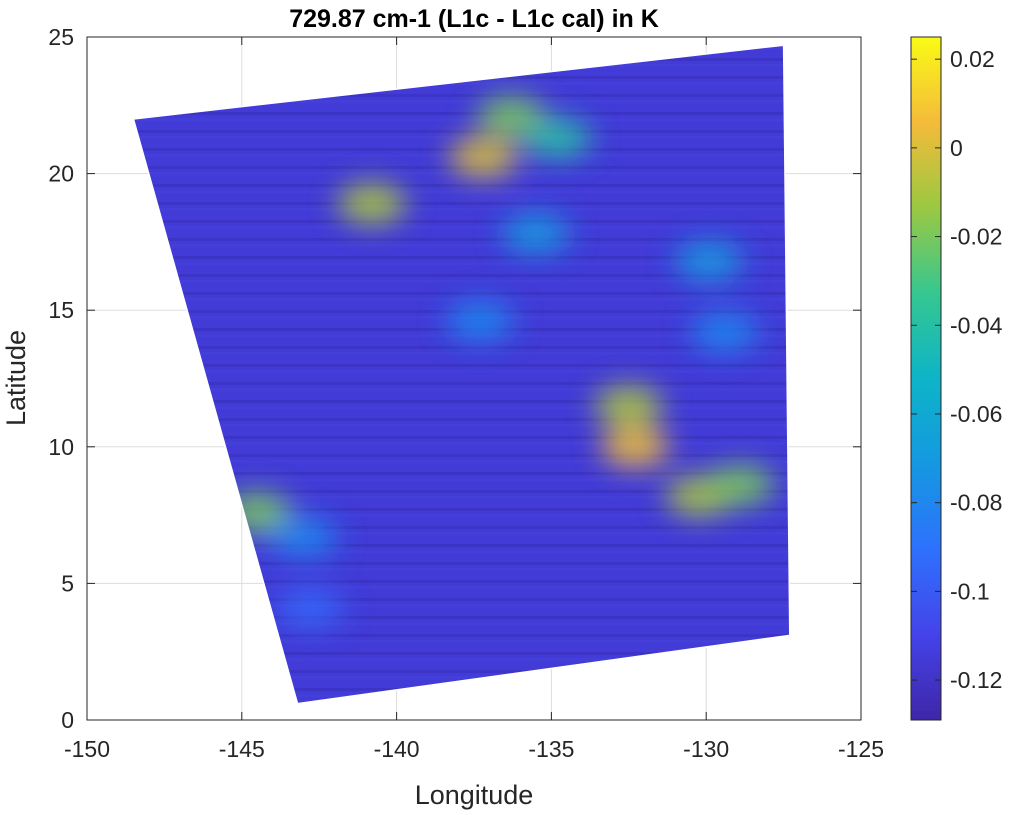  What do you see at coordinates (87, 749) in the screenshot?
I see `x-tick-label: -150` at bounding box center [87, 749].